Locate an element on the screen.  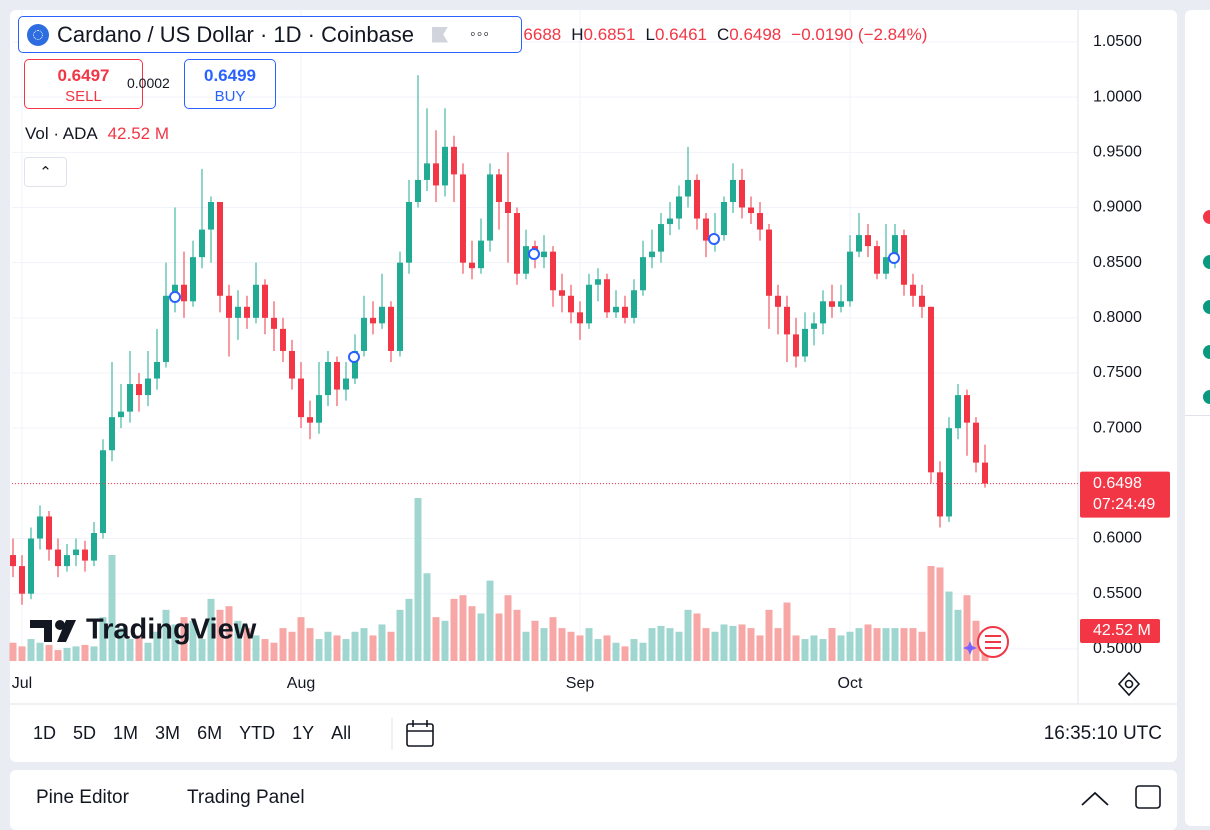
watermark-logo is located at coordinates (41, 631).